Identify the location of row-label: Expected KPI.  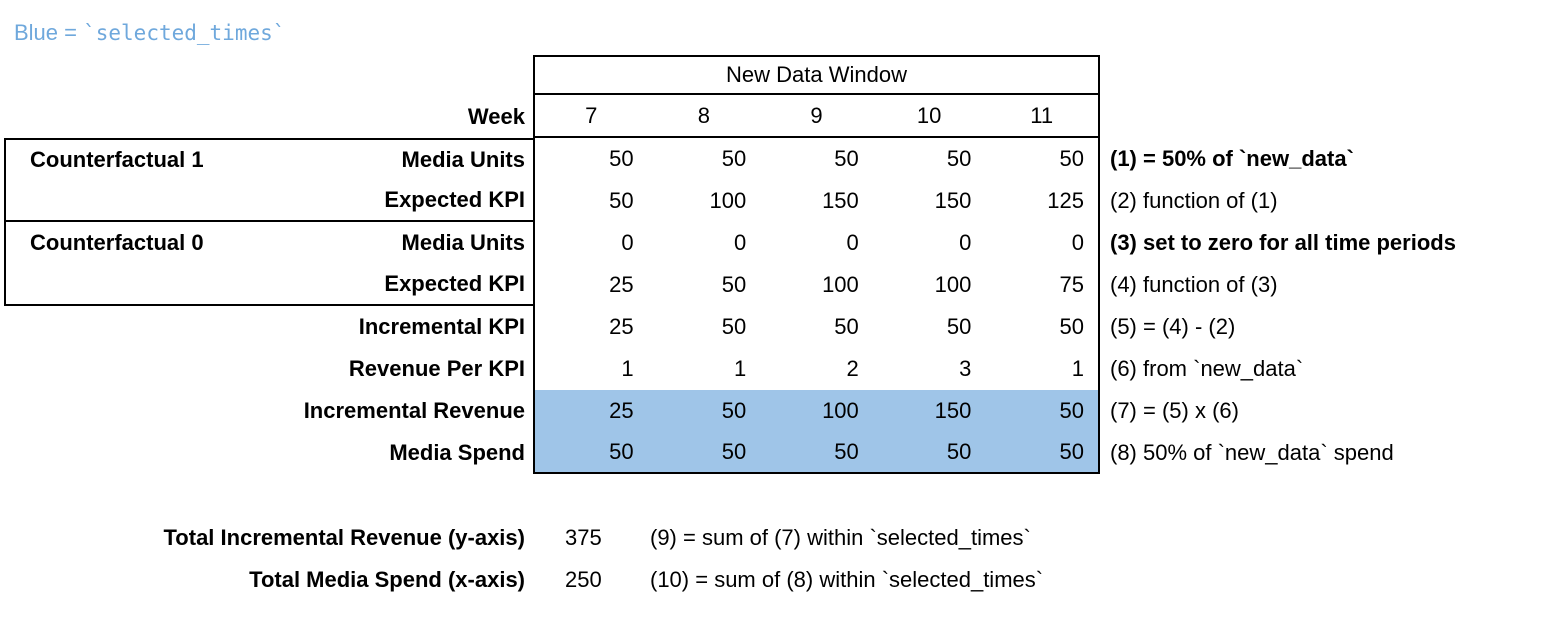
(454, 199).